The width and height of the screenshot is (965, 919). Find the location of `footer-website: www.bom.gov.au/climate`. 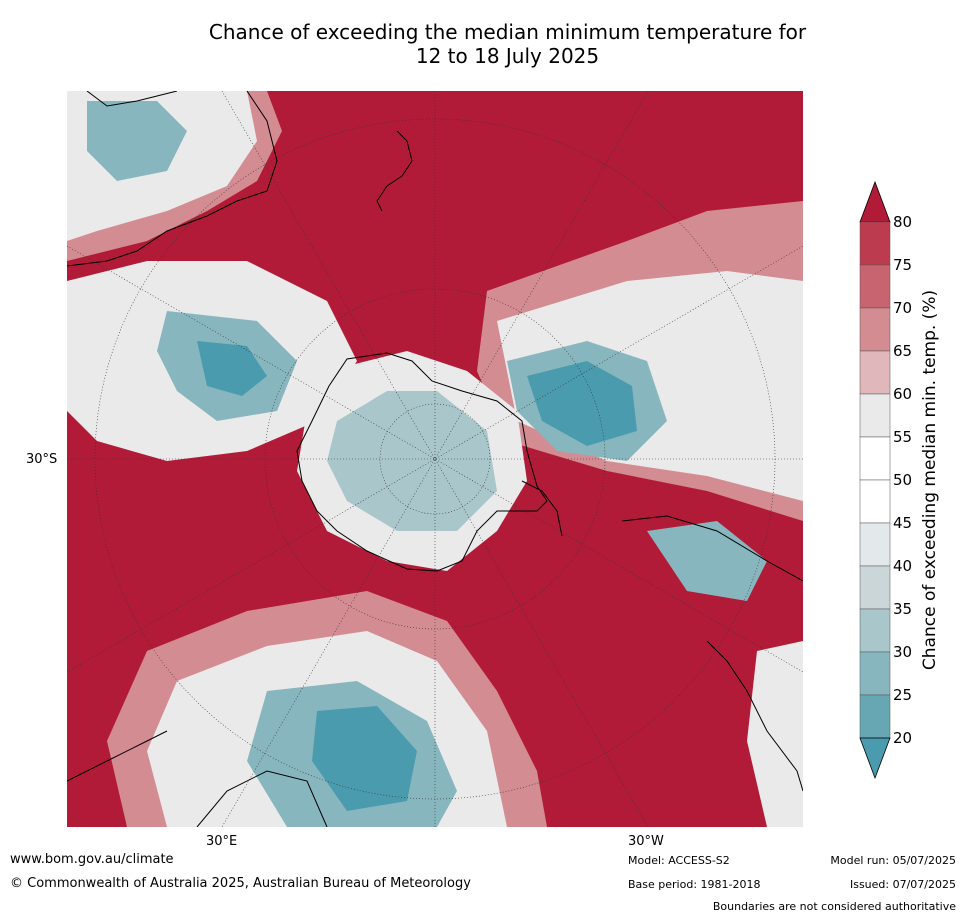

footer-website: www.bom.gov.au/climate is located at coordinates (92, 859).